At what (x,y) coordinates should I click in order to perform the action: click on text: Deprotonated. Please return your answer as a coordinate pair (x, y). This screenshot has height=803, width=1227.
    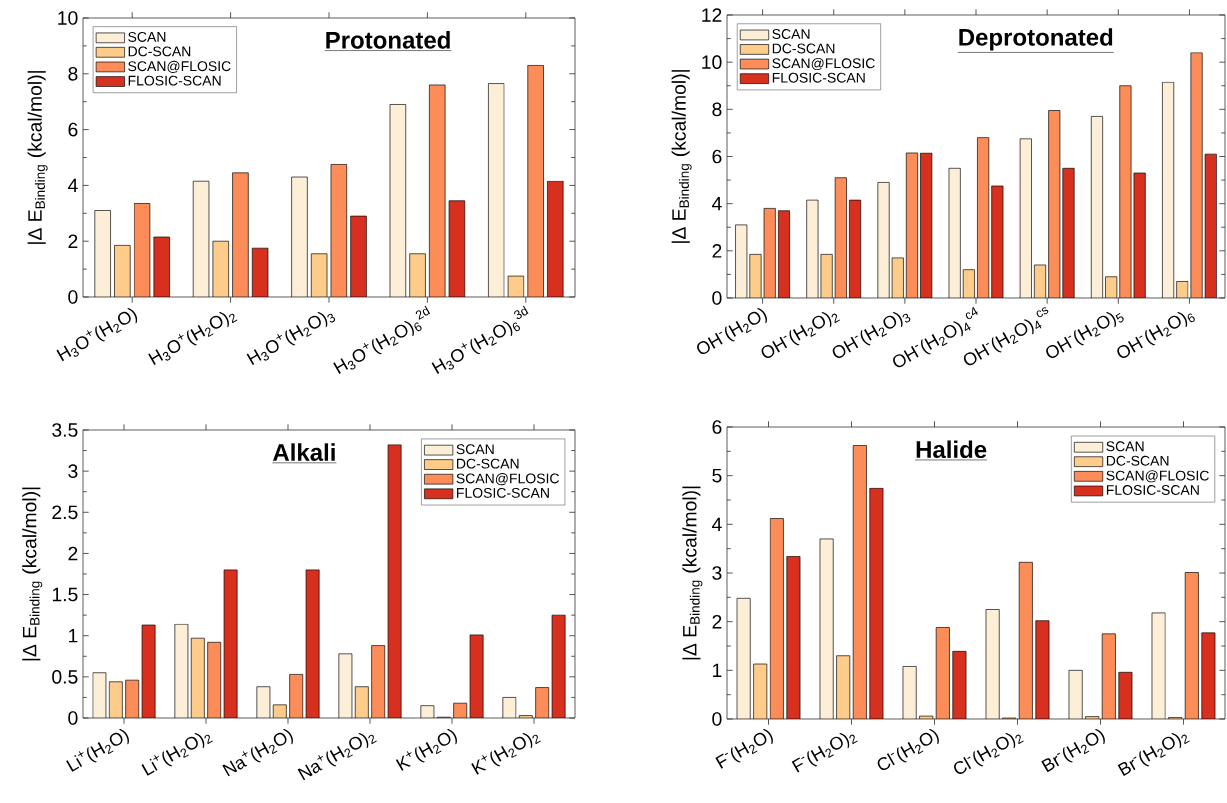
    Looking at the image, I should click on (1036, 39).